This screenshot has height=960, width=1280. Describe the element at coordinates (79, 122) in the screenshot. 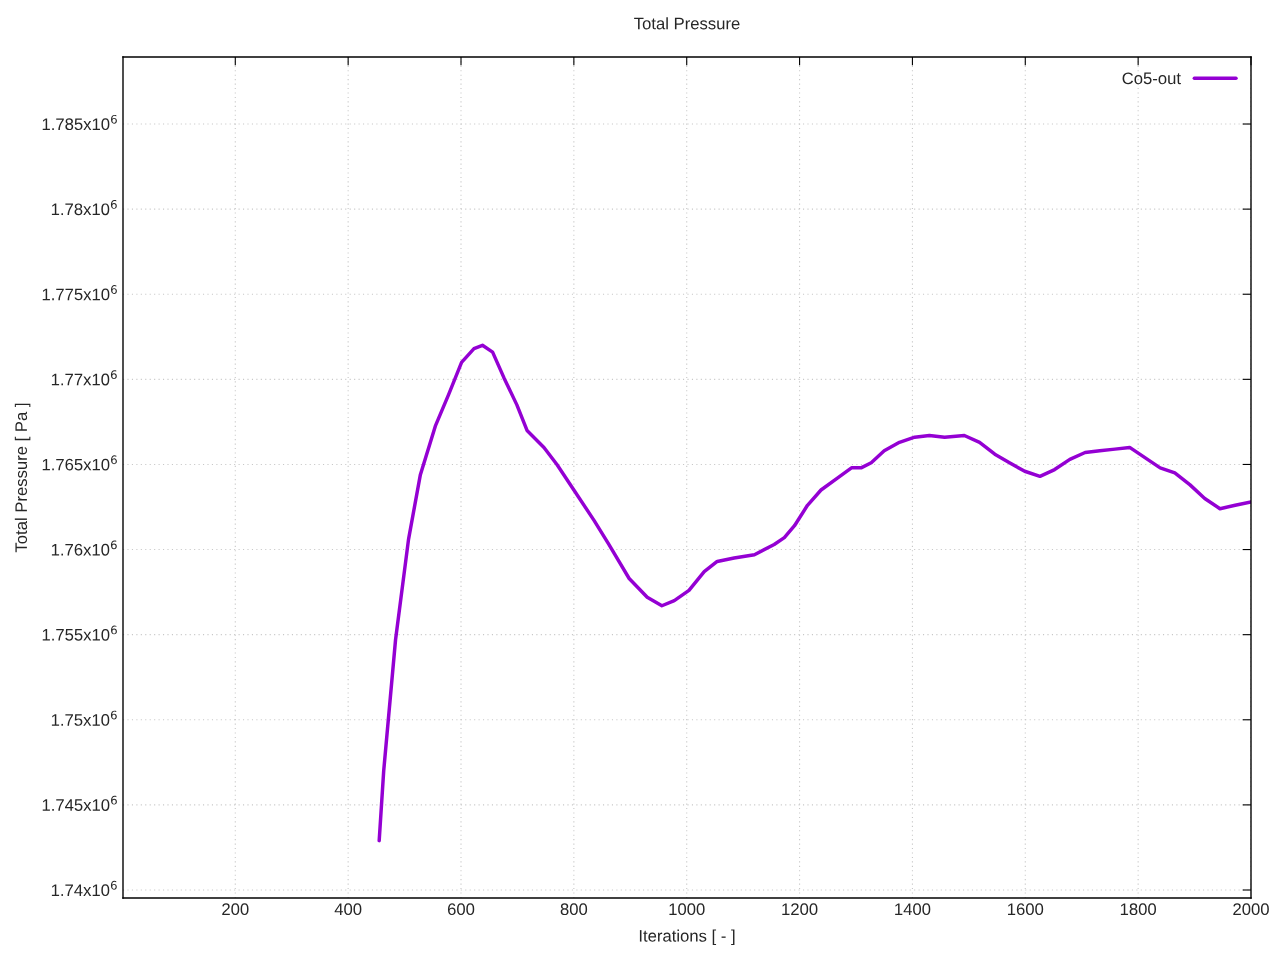

I see `y-tick-label: 1.785x10$^{6}$` at that location.